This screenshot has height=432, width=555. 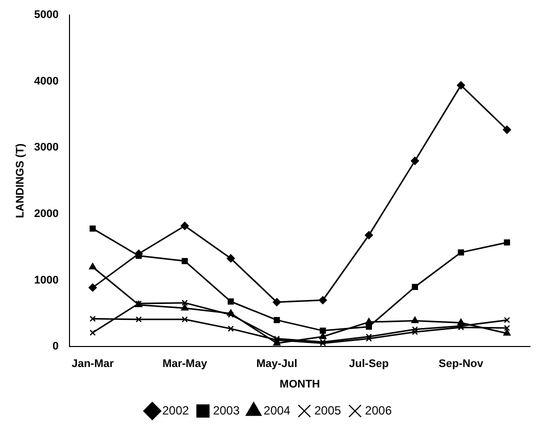 What do you see at coordinates (461, 364) in the screenshot?
I see `x-tick-label: Sep-Nov` at bounding box center [461, 364].